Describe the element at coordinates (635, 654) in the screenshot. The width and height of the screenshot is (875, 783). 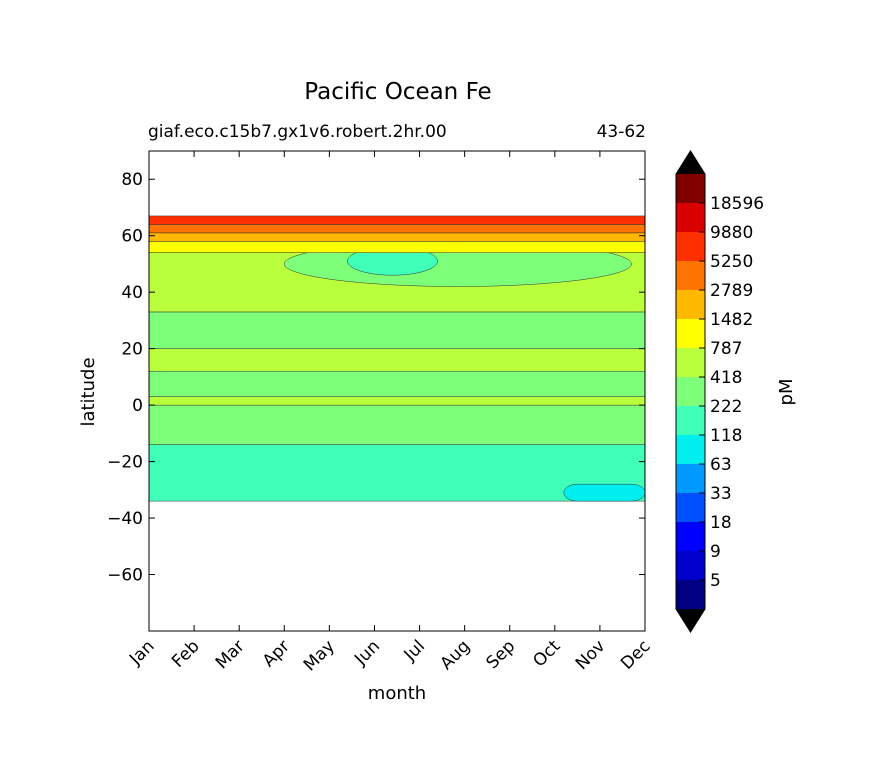
I see `x-tick-label: Dec` at that location.